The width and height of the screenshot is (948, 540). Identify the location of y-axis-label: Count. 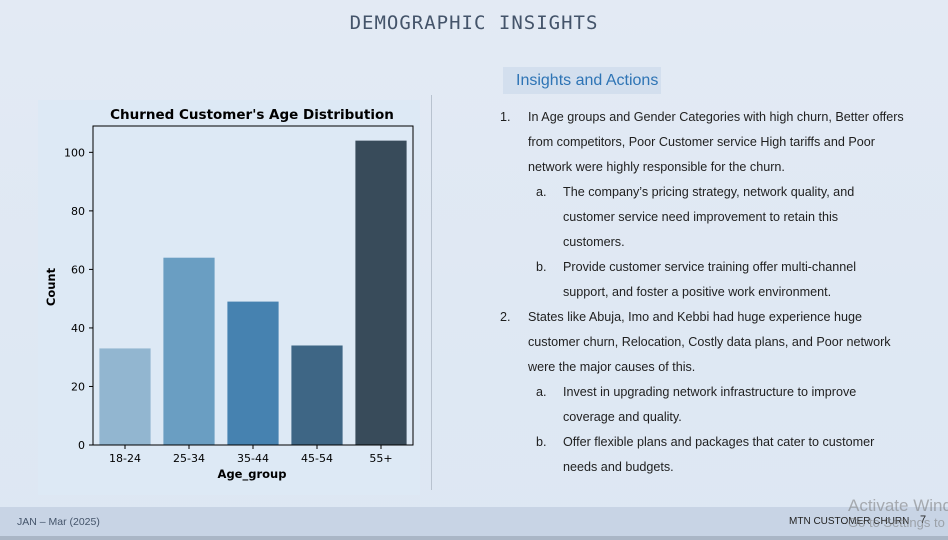
(51, 286).